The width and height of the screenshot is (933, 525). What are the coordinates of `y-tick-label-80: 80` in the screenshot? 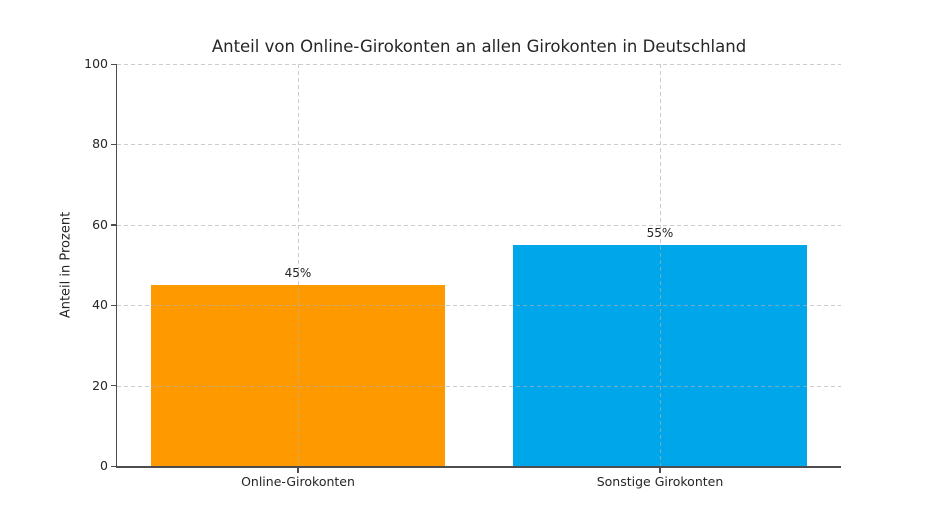 It's located at (100, 144).